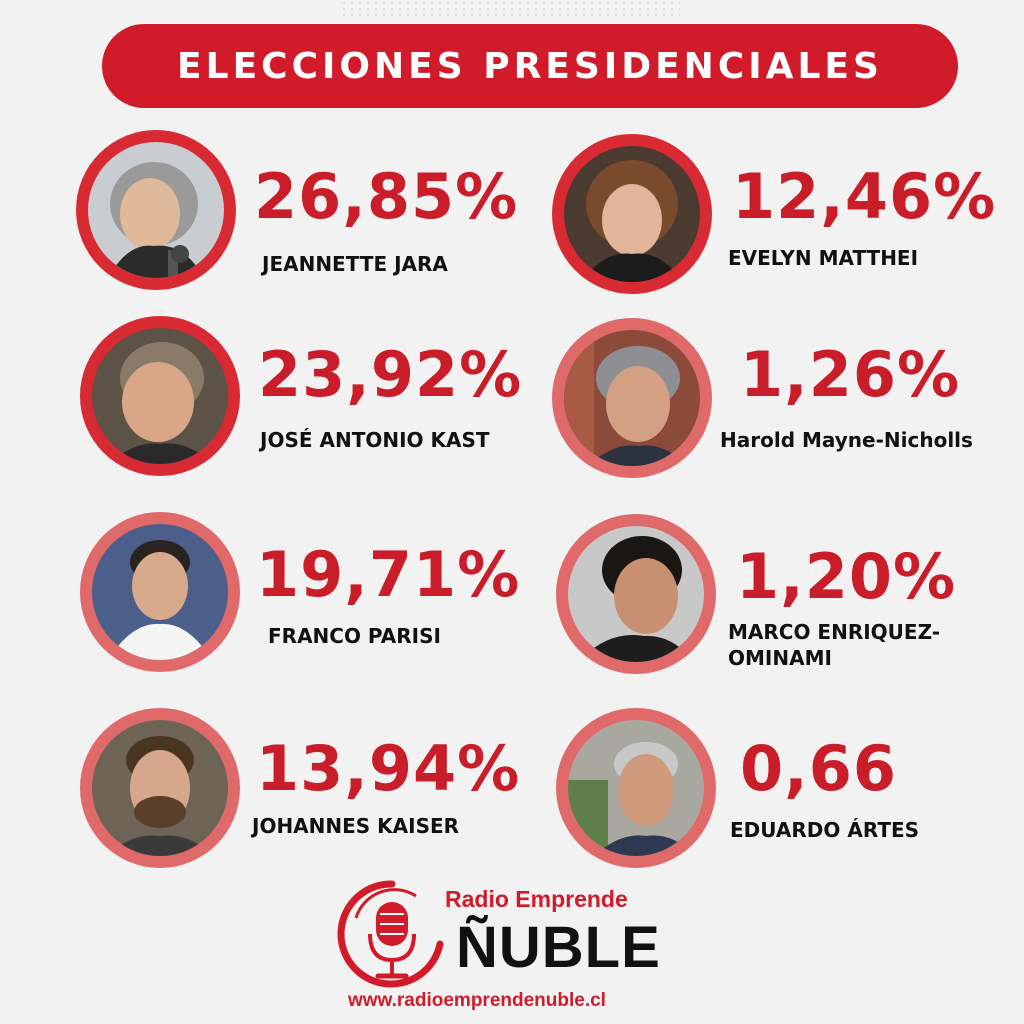 The height and width of the screenshot is (1024, 1024). Describe the element at coordinates (834, 632) in the screenshot. I see `candidate-name: MARCO ENRIQUEZ-` at that location.